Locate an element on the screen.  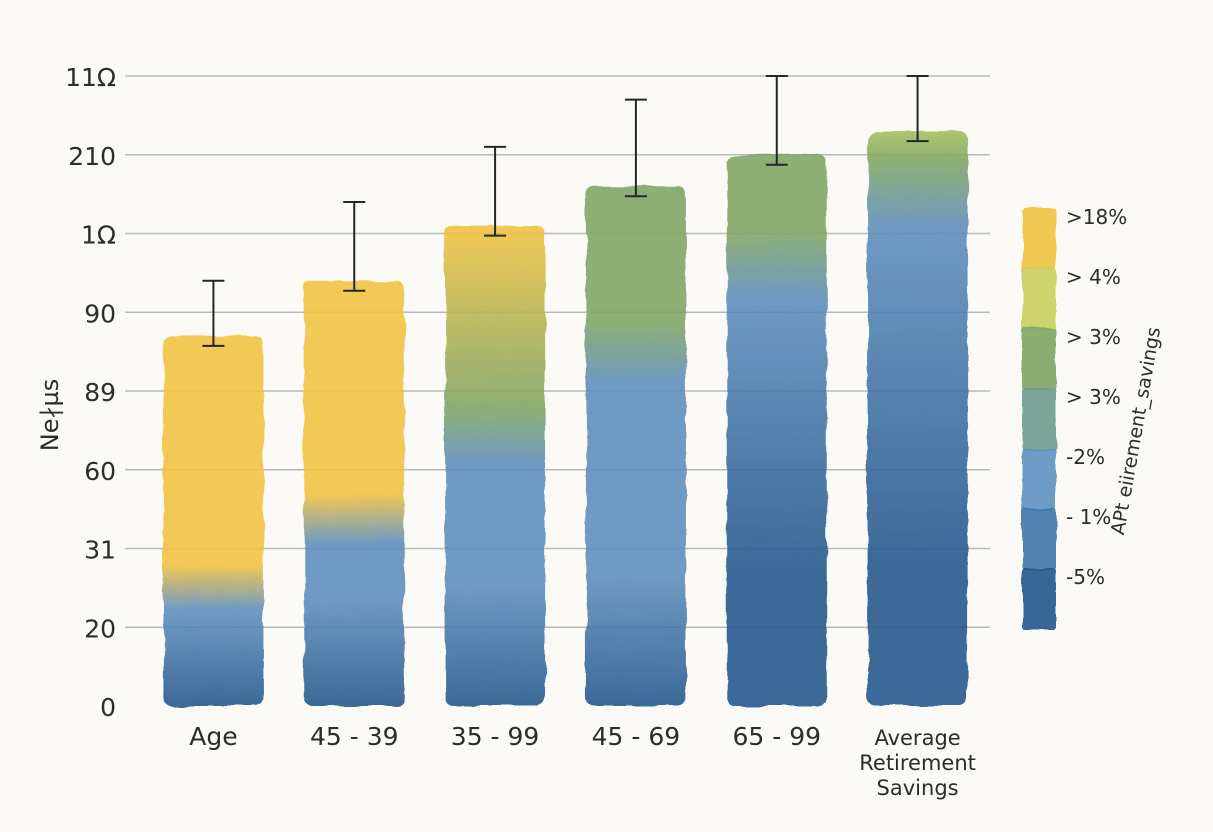
y-axis-label: Ne∤µs is located at coordinates (50, 415).